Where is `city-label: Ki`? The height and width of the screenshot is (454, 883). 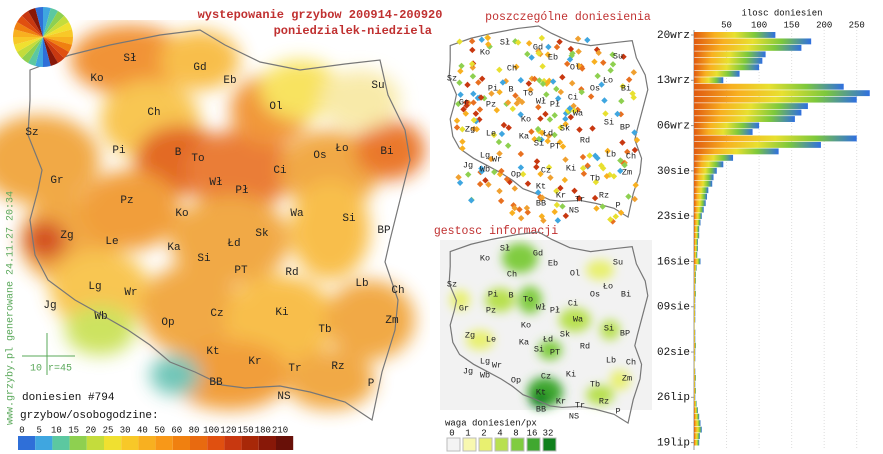 city-label: Ki is located at coordinates (571, 374).